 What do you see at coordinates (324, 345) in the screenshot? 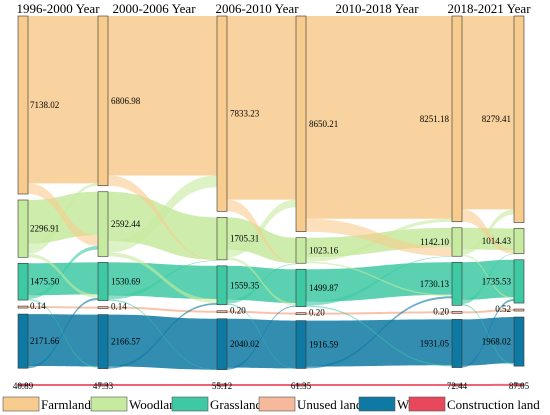
I see `value-label-water: 1916.59` at bounding box center [324, 345].